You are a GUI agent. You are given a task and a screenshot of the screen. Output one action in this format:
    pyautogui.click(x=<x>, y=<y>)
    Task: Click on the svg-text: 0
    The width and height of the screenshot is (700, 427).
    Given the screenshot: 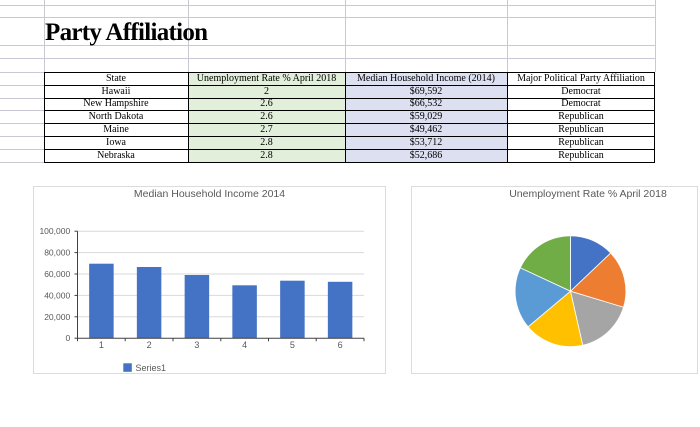 What is the action you would take?
    pyautogui.click(x=67, y=338)
    